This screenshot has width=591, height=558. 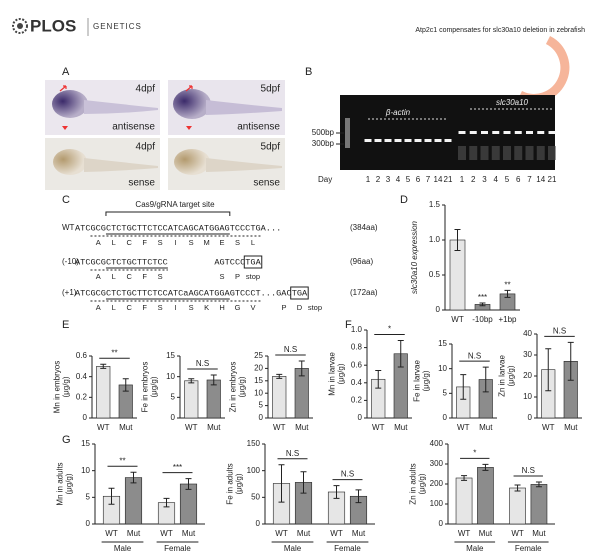 I want to click on embryo, so click(x=192, y=162).